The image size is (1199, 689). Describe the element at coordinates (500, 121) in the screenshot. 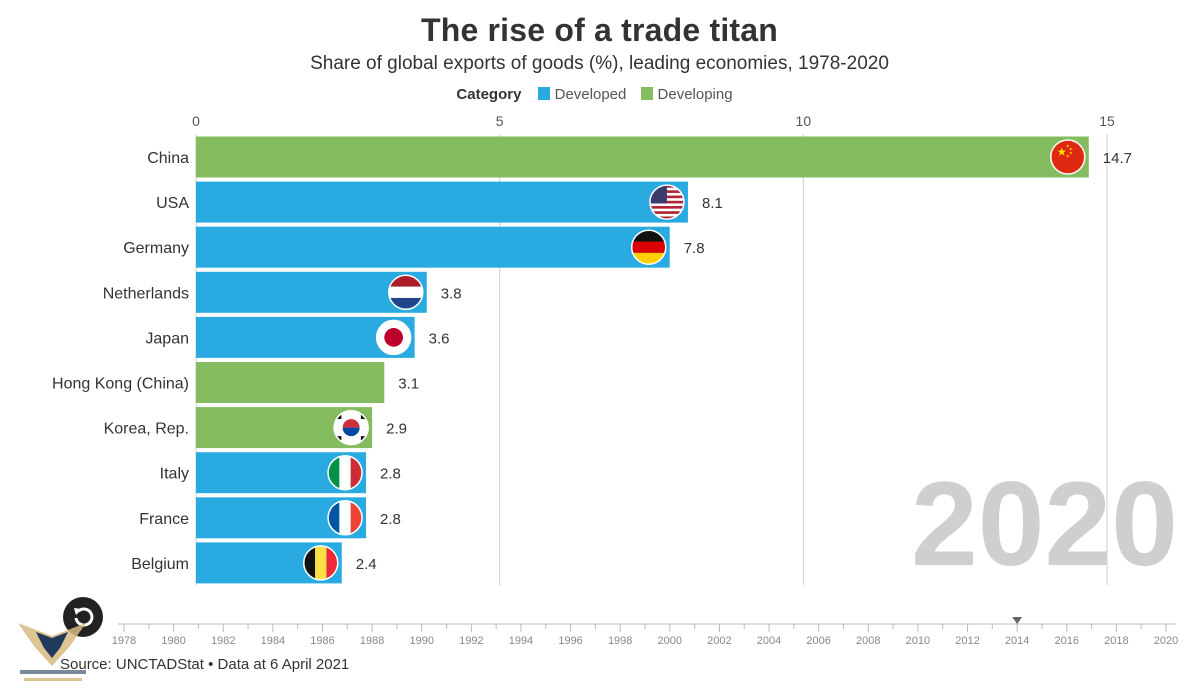

I see `x-tick-label: 5` at that location.